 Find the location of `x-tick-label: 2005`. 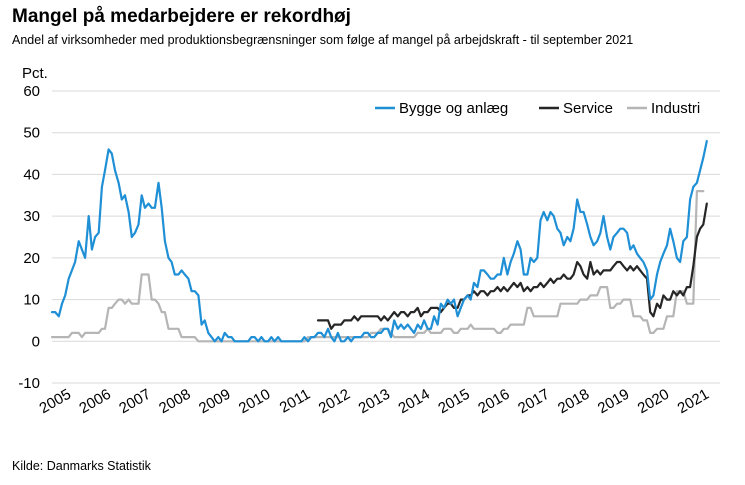

x-tick-label: 2005 is located at coordinates (55, 401).